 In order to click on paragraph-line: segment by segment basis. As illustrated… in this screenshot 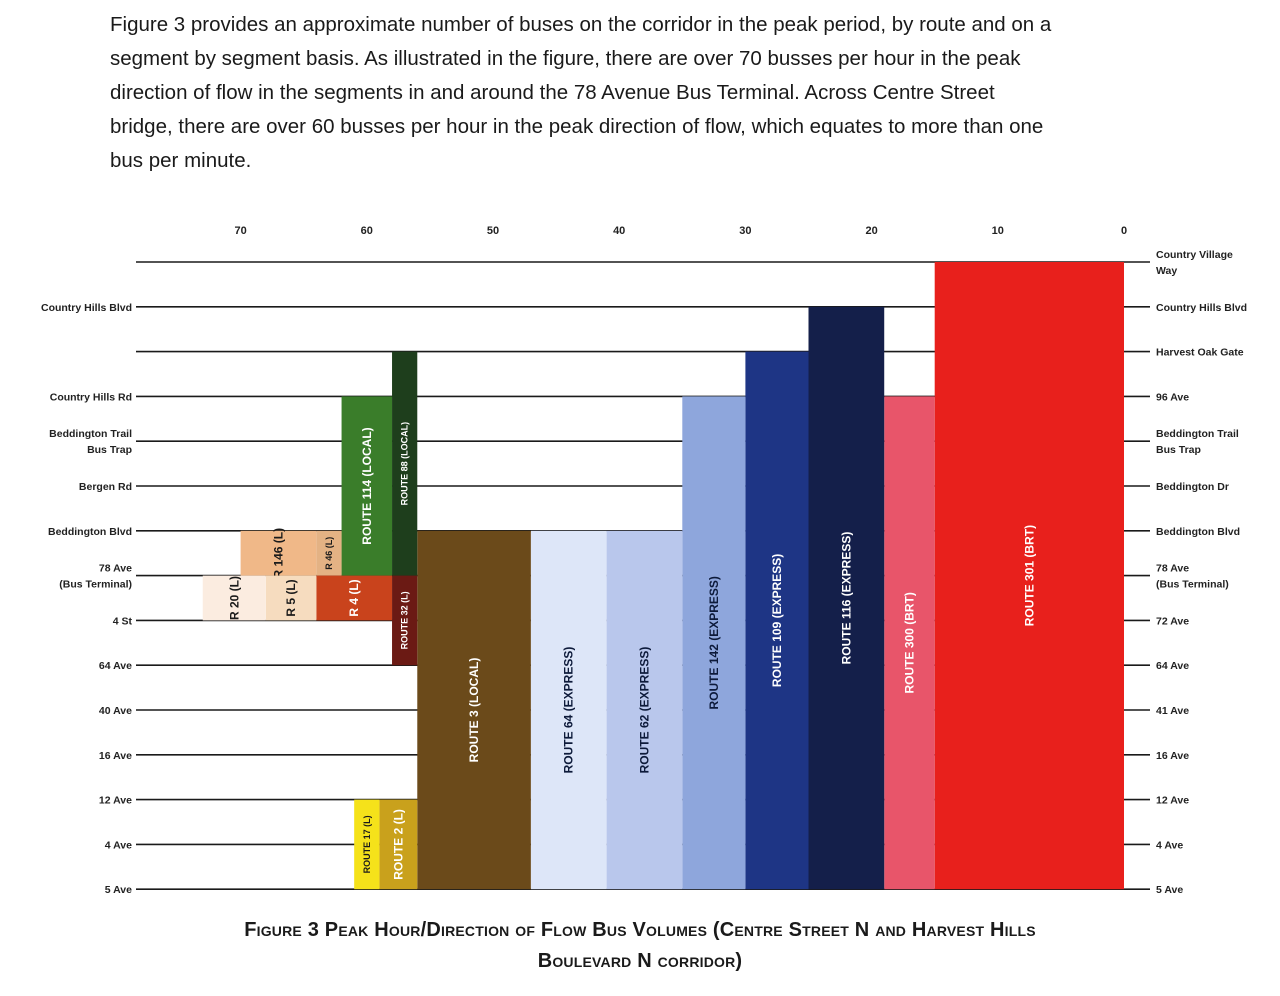, I will do `click(565, 58)`.